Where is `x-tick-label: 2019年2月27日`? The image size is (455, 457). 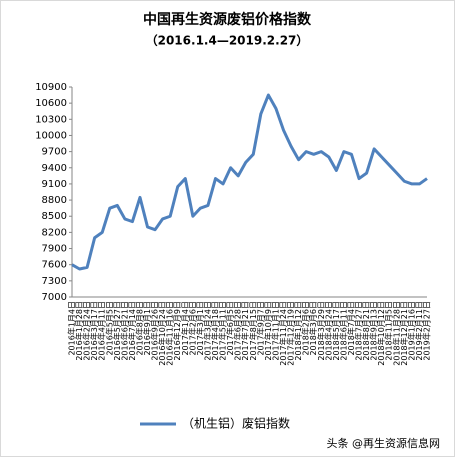
x-tick-label: 2019年2月27日 is located at coordinates (427, 331).